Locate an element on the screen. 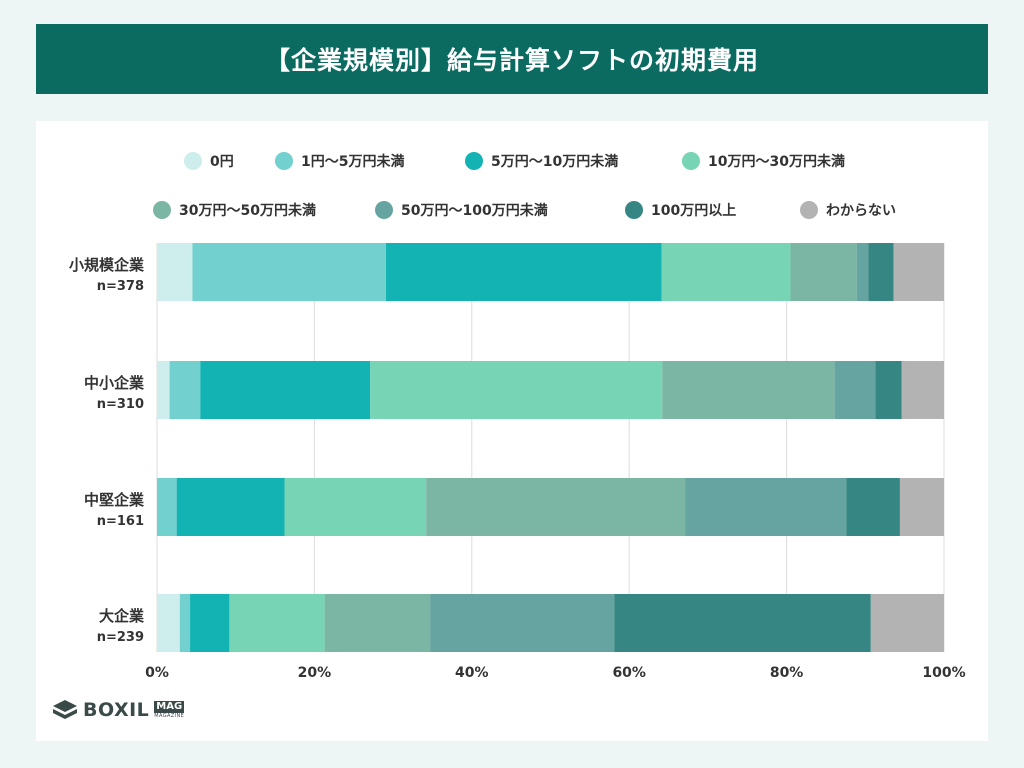  legend-label: 10万円〜30万円未満 is located at coordinates (776, 161).